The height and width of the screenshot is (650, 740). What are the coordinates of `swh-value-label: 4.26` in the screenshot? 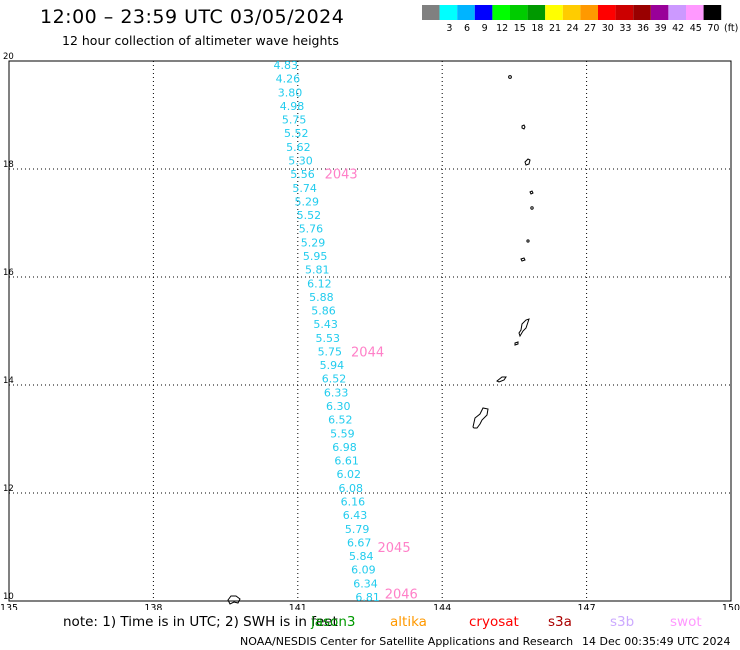 It's located at (288, 79).